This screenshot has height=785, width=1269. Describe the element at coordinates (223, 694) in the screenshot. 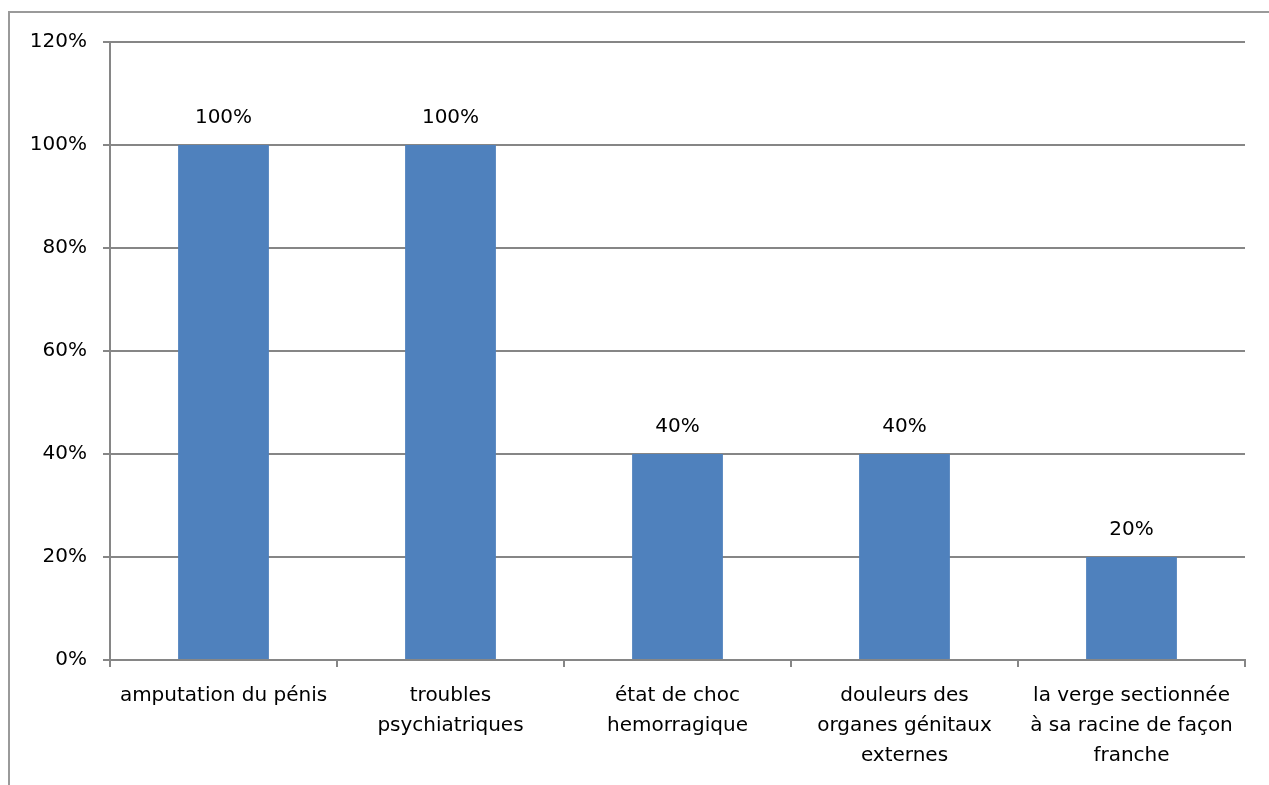

I see `x-tick-label: amputation du pénis` at that location.